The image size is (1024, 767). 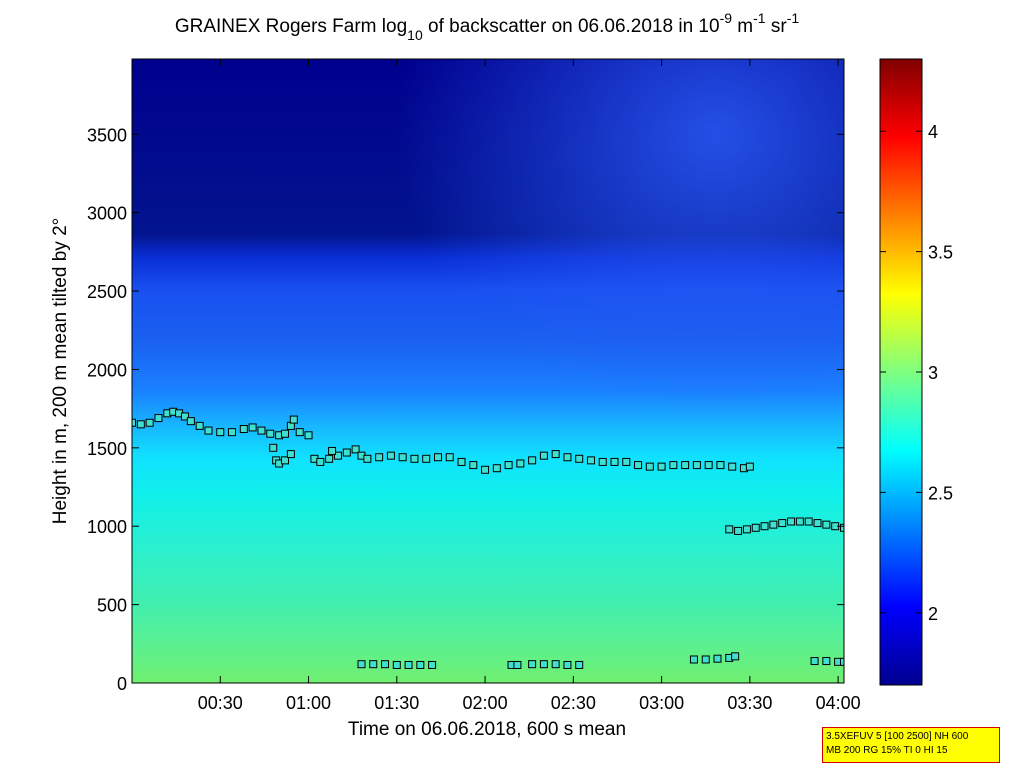 I want to click on colorbar, so click(x=901, y=372).